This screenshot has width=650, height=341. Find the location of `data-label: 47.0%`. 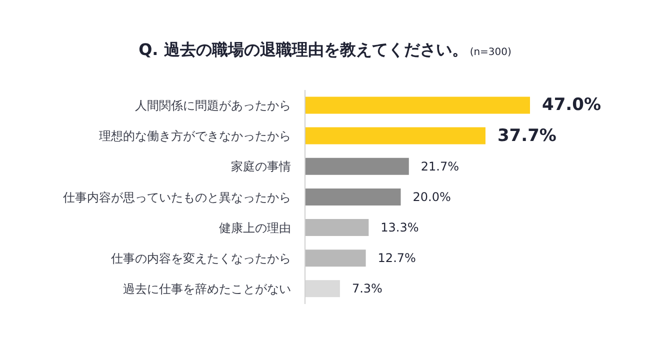

data-label: 47.0% is located at coordinates (571, 105).